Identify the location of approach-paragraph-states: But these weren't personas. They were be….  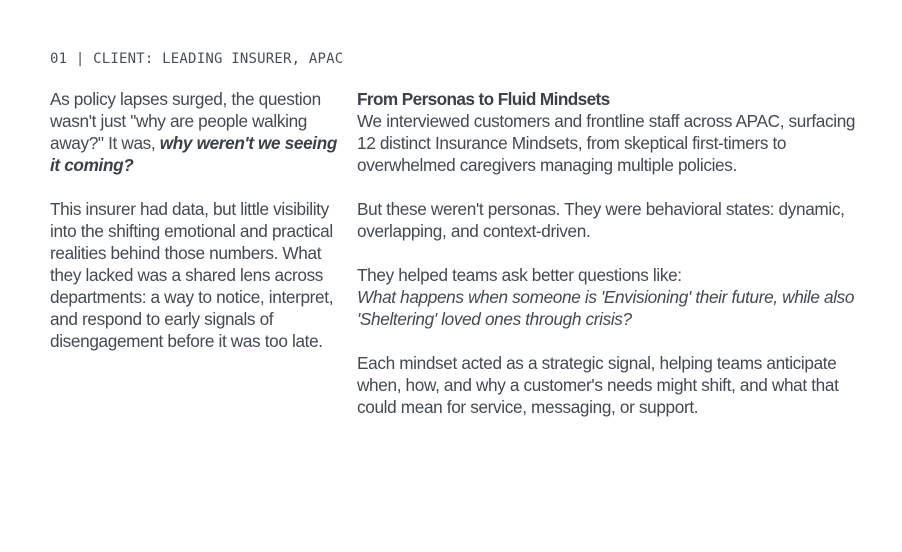
(601, 220).